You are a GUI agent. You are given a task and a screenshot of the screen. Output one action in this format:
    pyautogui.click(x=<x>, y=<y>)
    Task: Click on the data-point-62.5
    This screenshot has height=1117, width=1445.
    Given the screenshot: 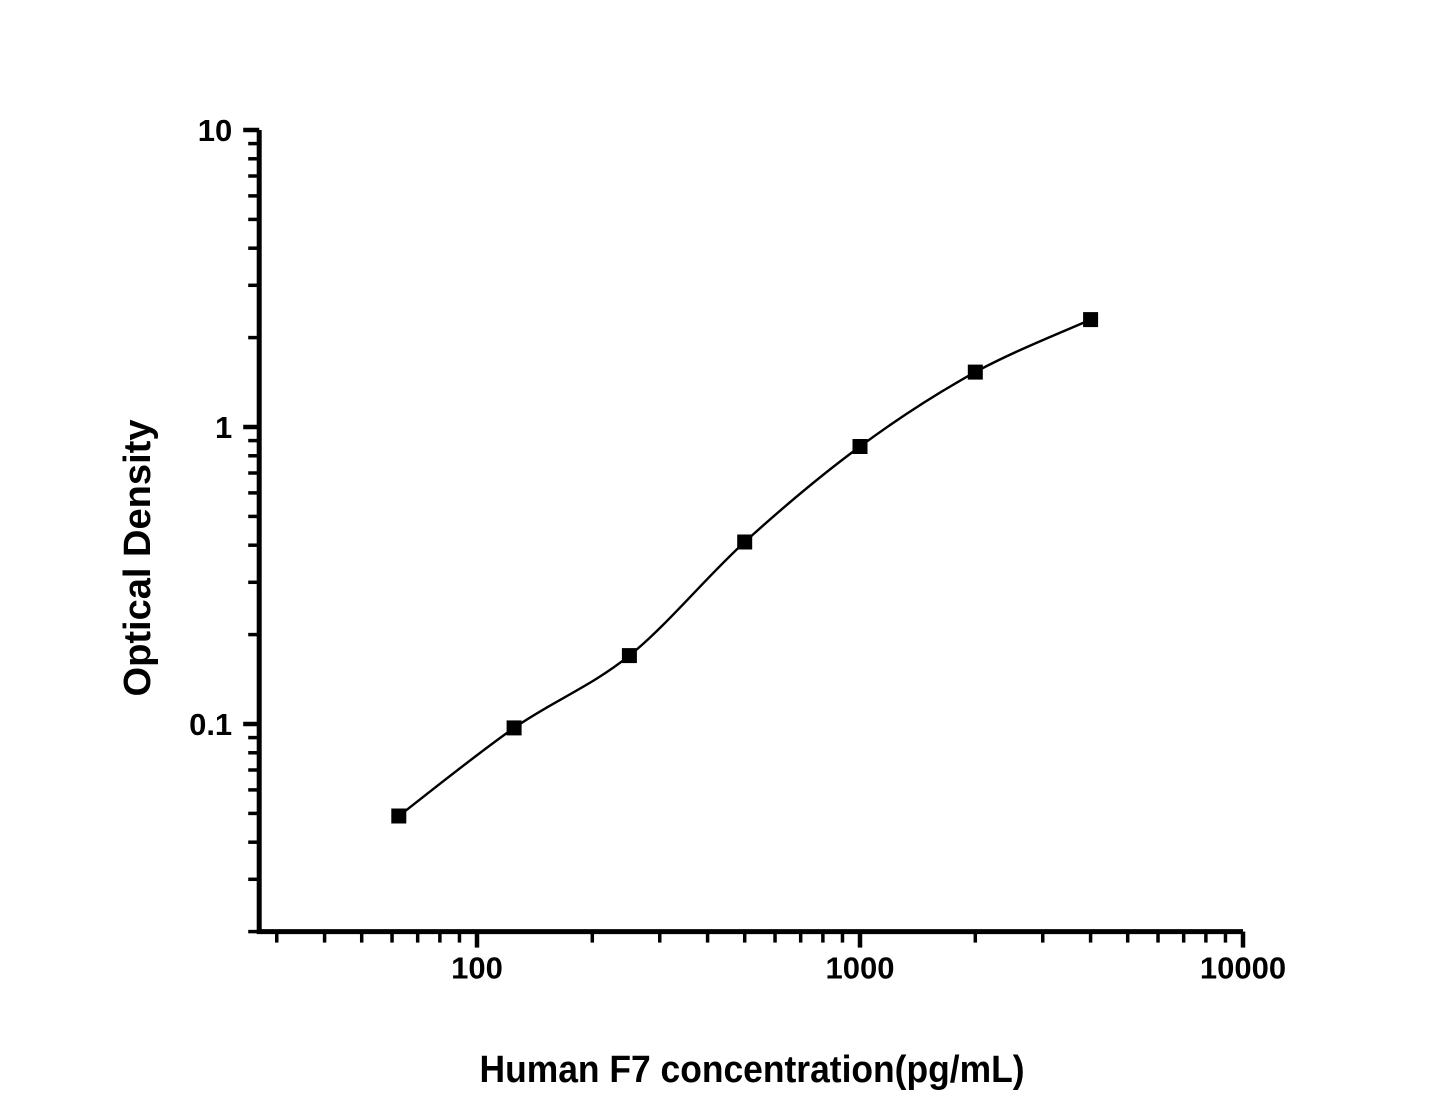 What is the action you would take?
    pyautogui.click(x=399, y=816)
    